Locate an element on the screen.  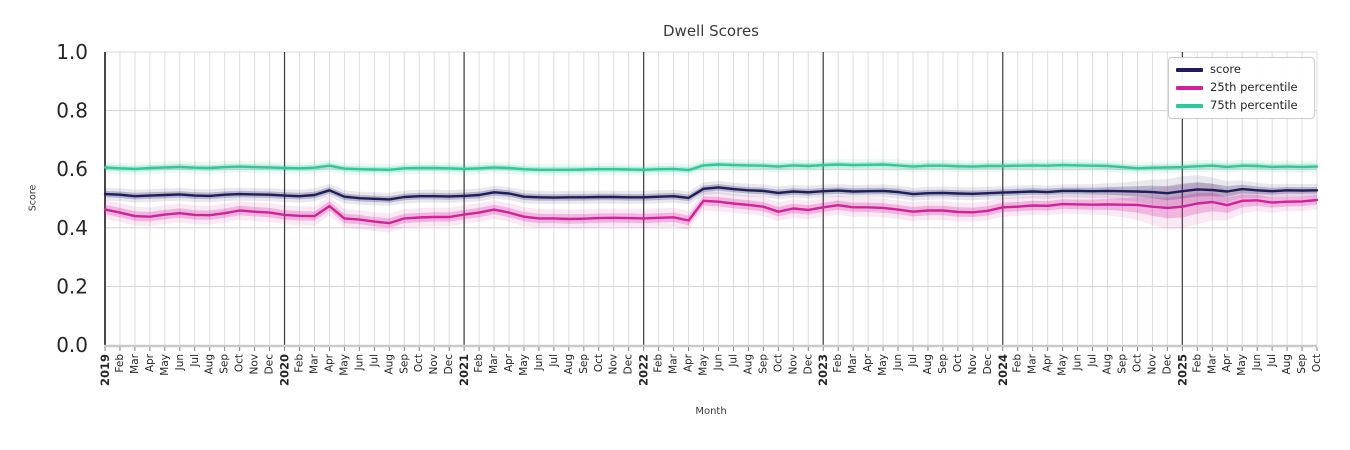
x-axis-label: Month is located at coordinates (711, 411).